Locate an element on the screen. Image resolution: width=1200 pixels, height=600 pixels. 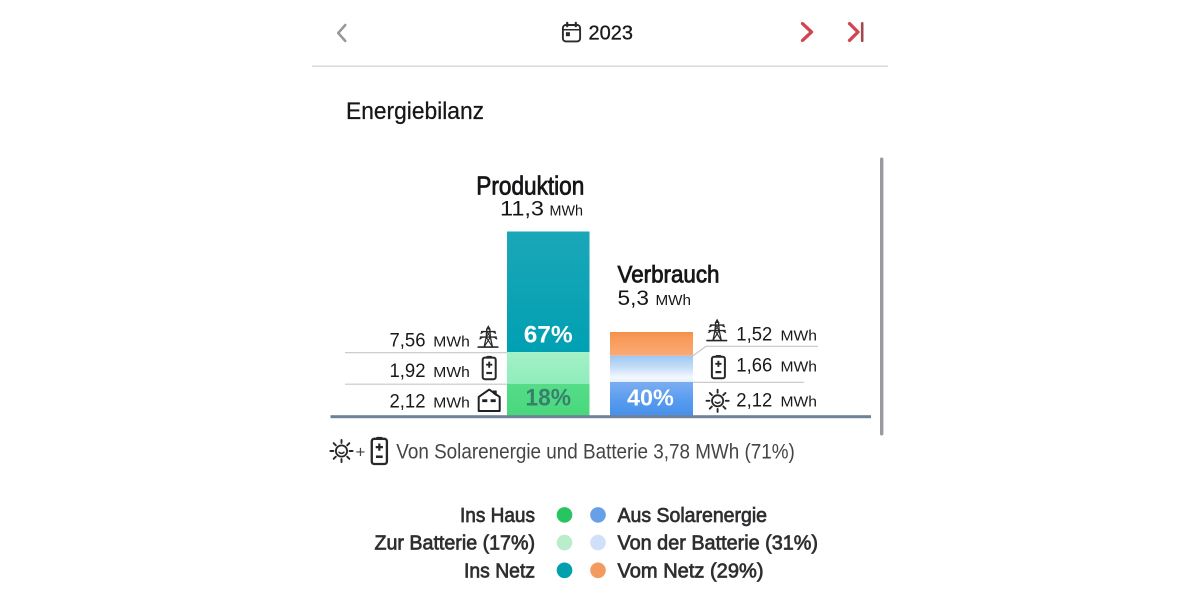
svg-text: 1,66 is located at coordinates (754, 366).